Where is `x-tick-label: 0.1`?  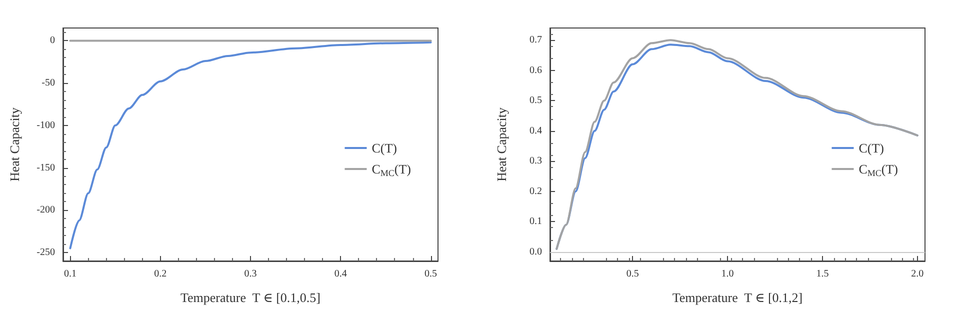 x-tick-label: 0.1 is located at coordinates (70, 274).